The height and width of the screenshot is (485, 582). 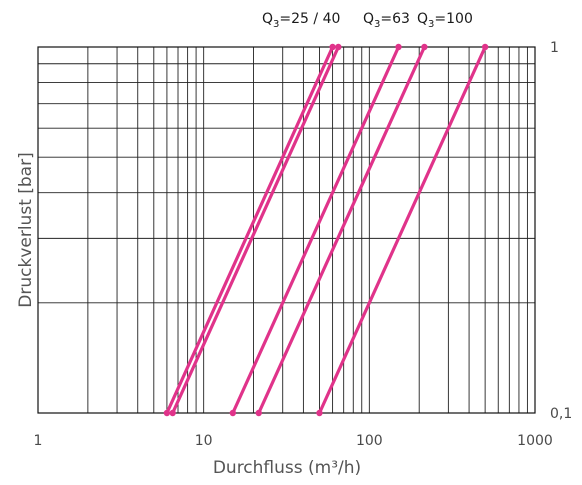 I want to click on x-tick-label: 1000, so click(x=535, y=441).